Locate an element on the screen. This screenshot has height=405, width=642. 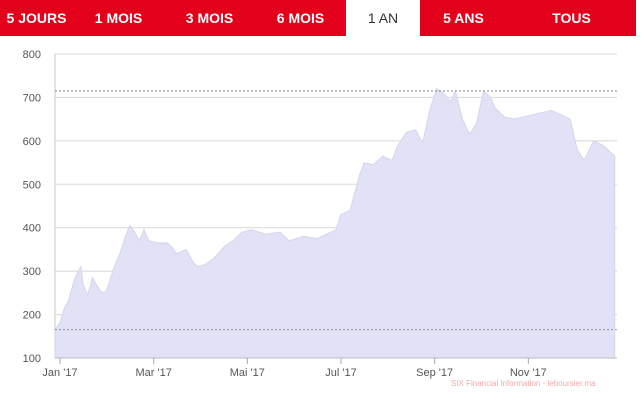
tab-tous: TOUS is located at coordinates (571, 18).